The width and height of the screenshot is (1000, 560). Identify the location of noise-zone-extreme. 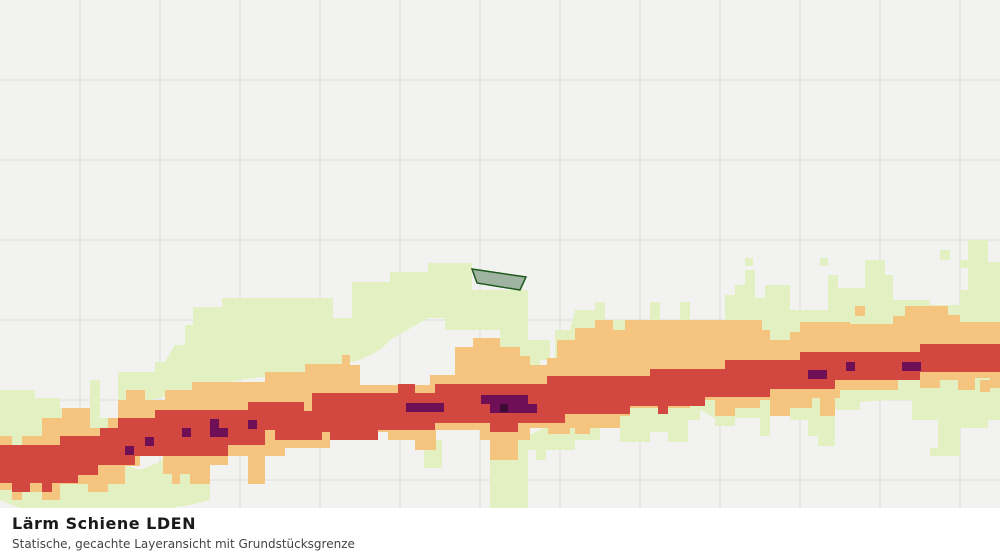
(504, 408).